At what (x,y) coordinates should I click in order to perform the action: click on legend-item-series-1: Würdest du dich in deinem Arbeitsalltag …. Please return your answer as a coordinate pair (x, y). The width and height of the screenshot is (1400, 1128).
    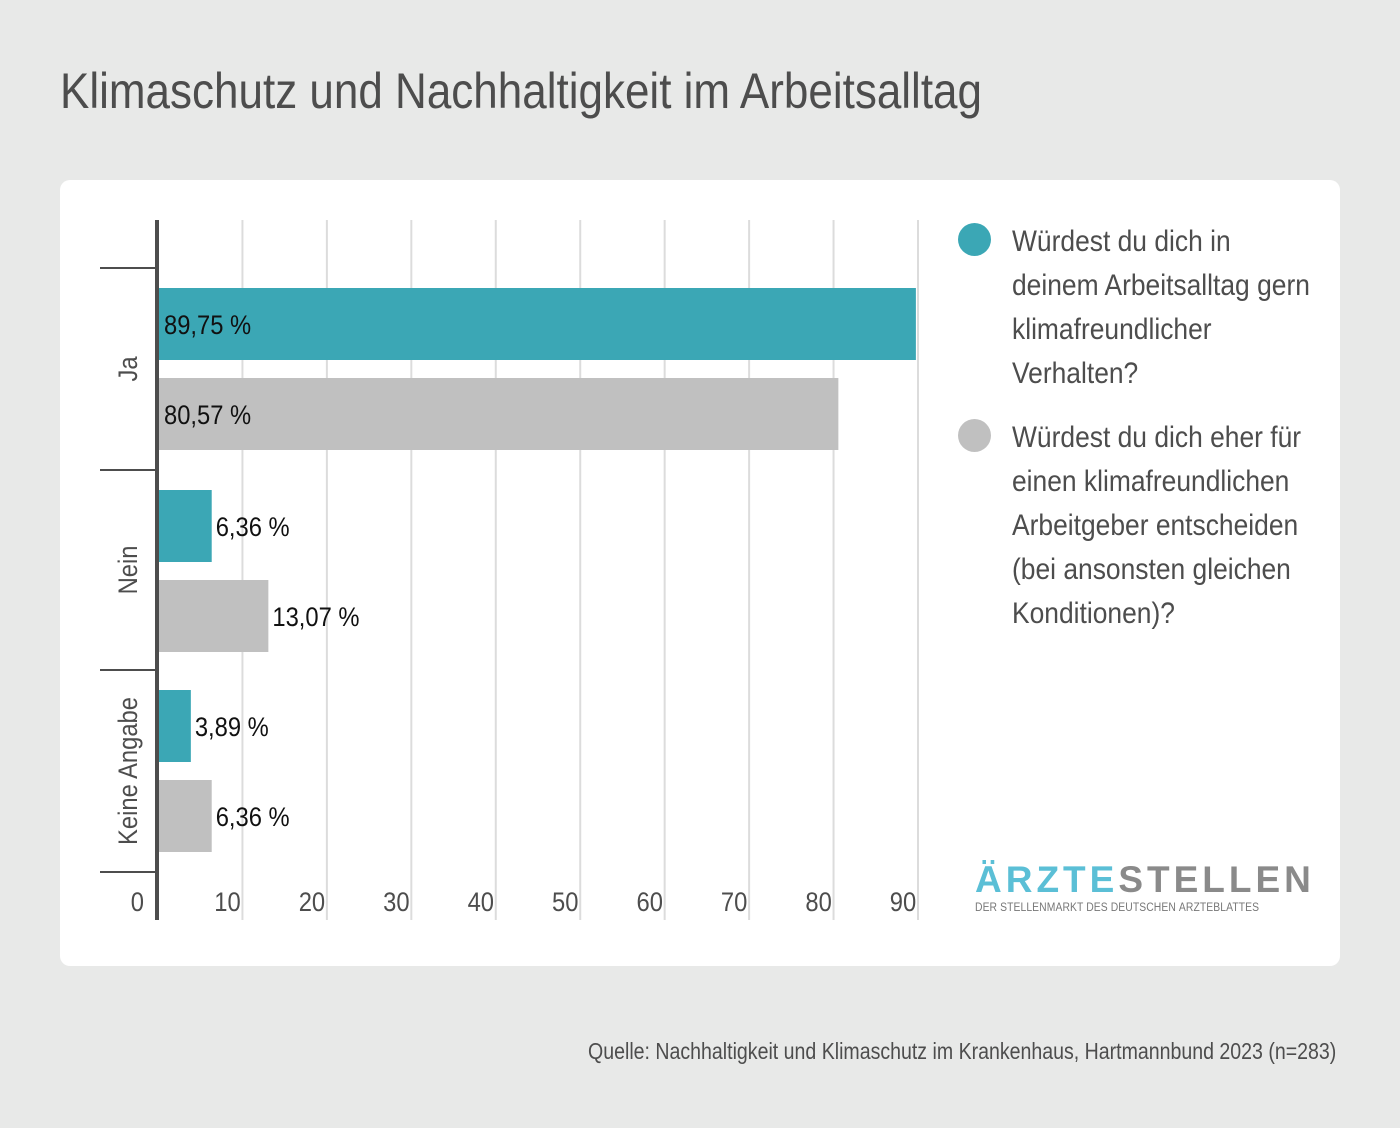
    Looking at the image, I should click on (1155, 308).